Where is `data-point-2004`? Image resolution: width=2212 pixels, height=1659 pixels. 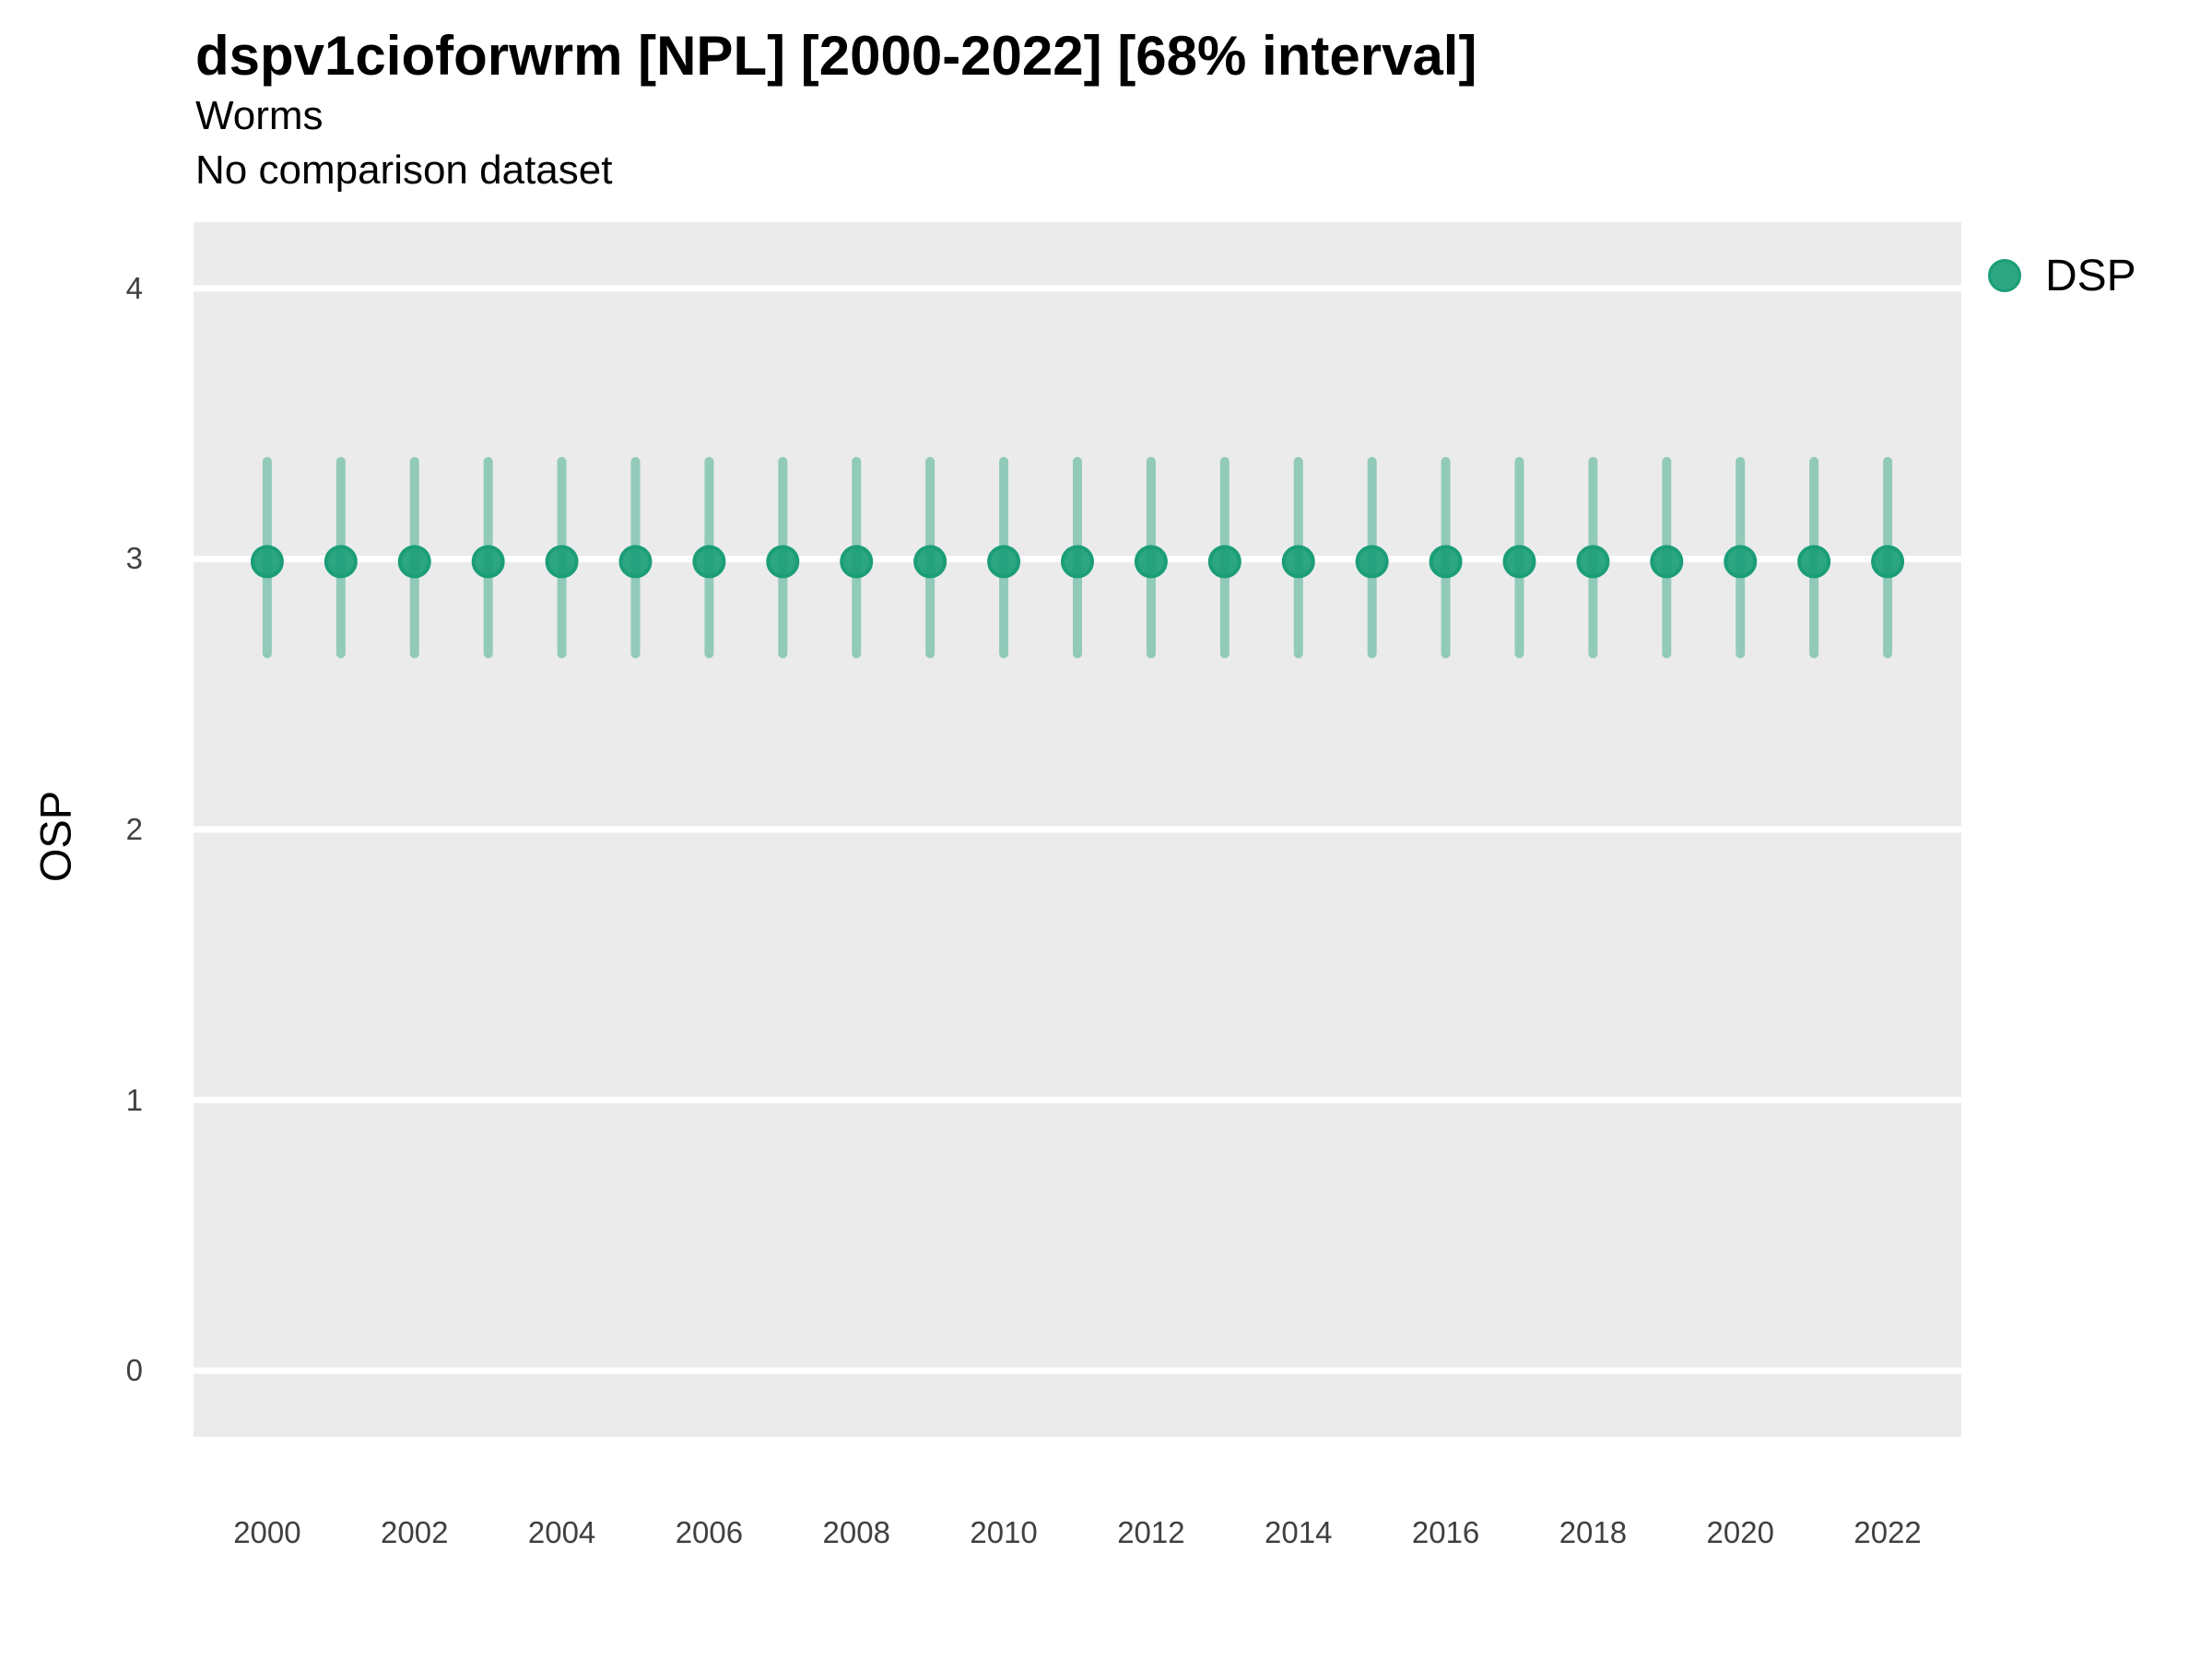 data-point-2004 is located at coordinates (562, 562).